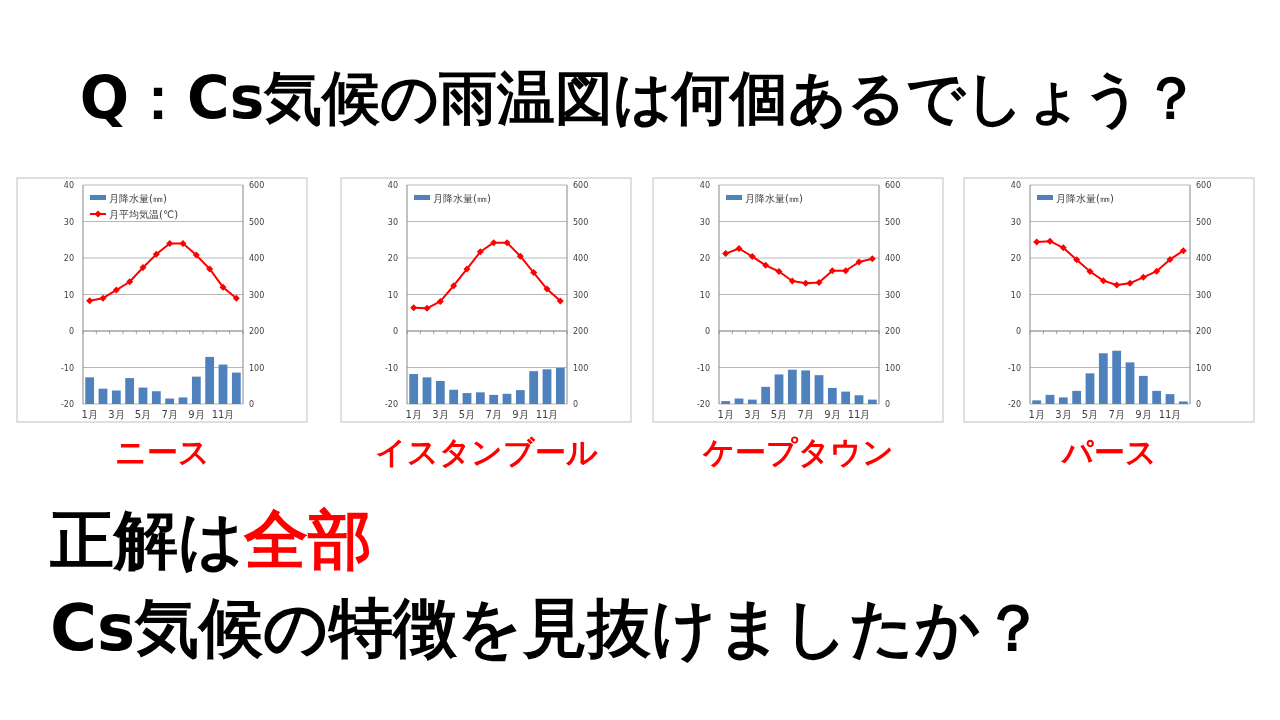 The width and height of the screenshot is (1280, 720). What do you see at coordinates (1116, 414) in the screenshot?
I see `x-tick-label: 7月` at bounding box center [1116, 414].